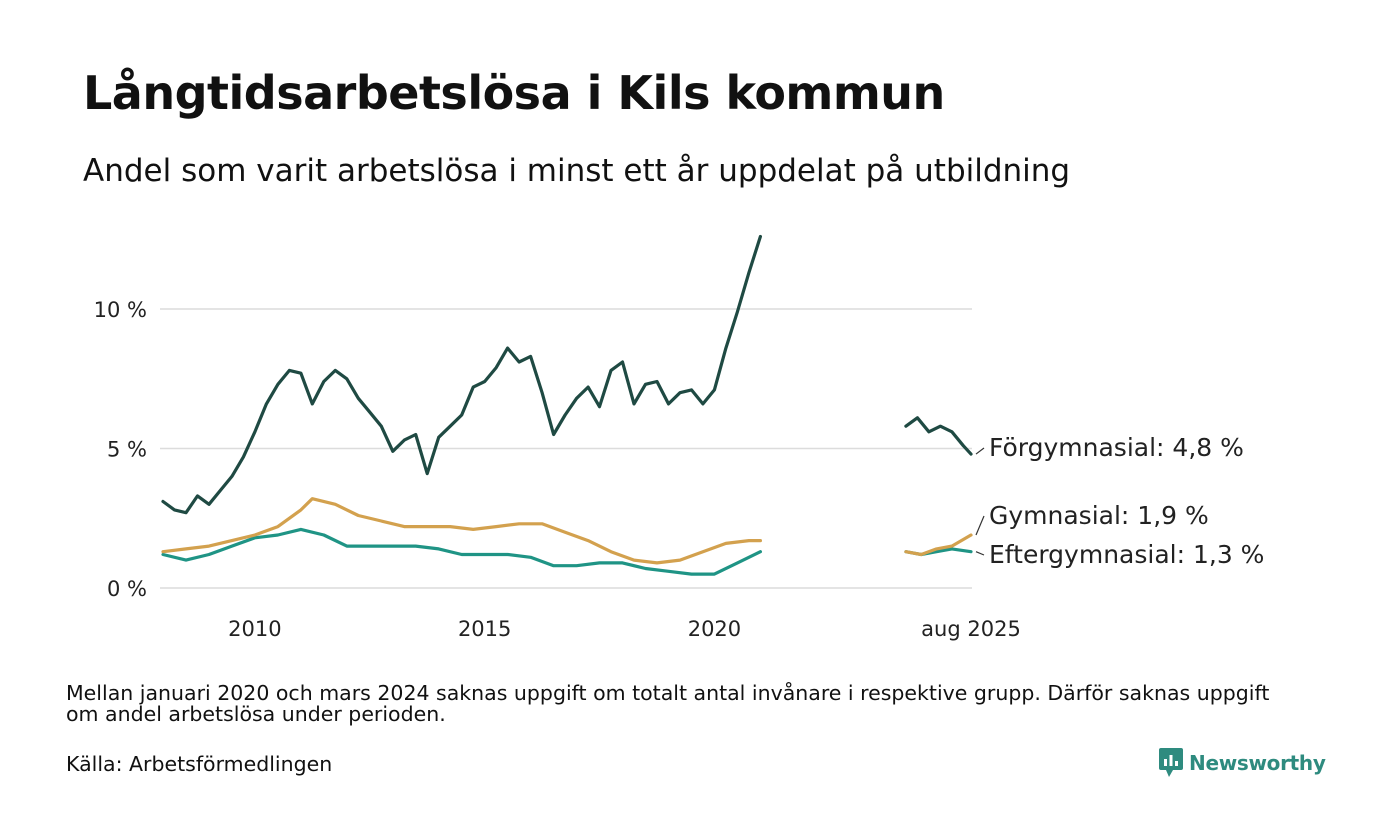  Describe the element at coordinates (514, 93) in the screenshot. I see `chart-title: Långtidsarbetslösa i Kils kommun` at that location.